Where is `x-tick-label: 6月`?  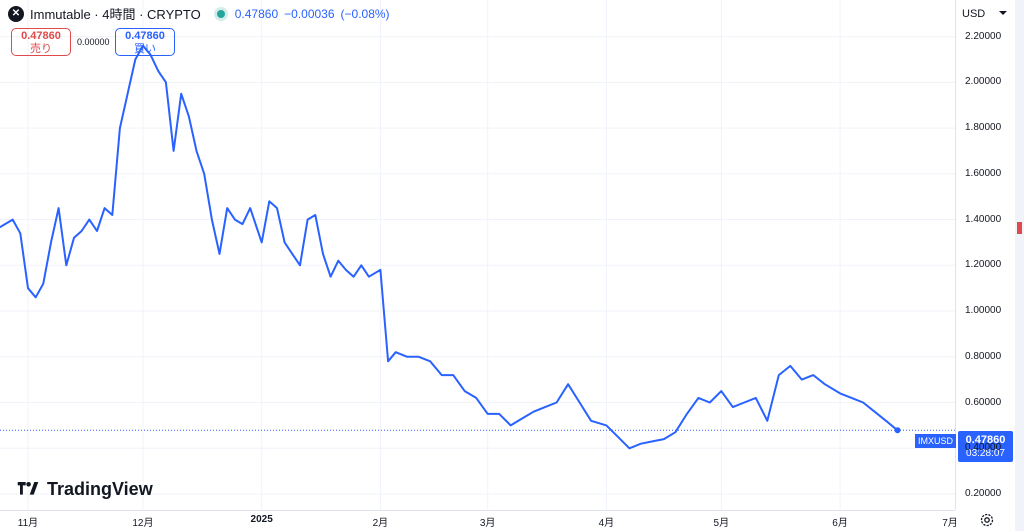
x-tick-label: 6月 is located at coordinates (840, 523).